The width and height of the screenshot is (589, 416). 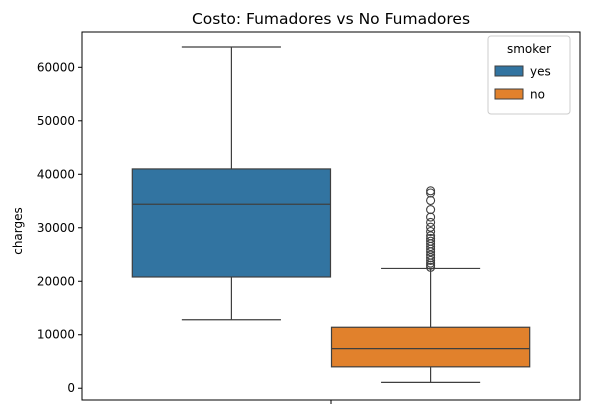 What do you see at coordinates (56, 174) in the screenshot?
I see `y-tick-label: 40000` at bounding box center [56, 174].